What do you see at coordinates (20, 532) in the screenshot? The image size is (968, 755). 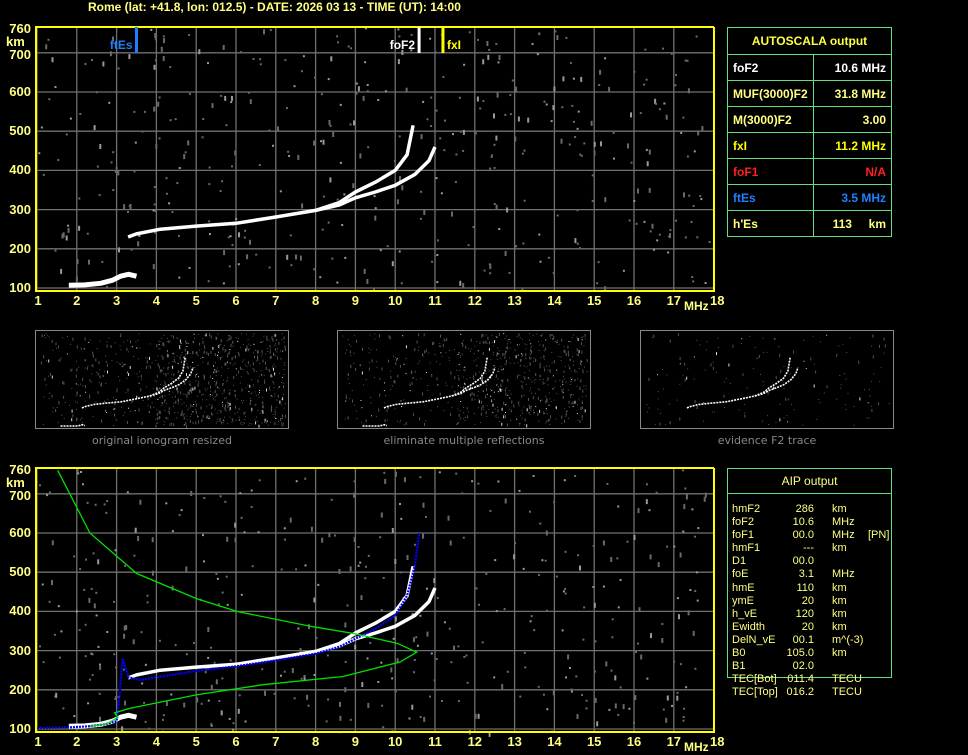 I see `y-tick-label: 600` at bounding box center [20, 532].